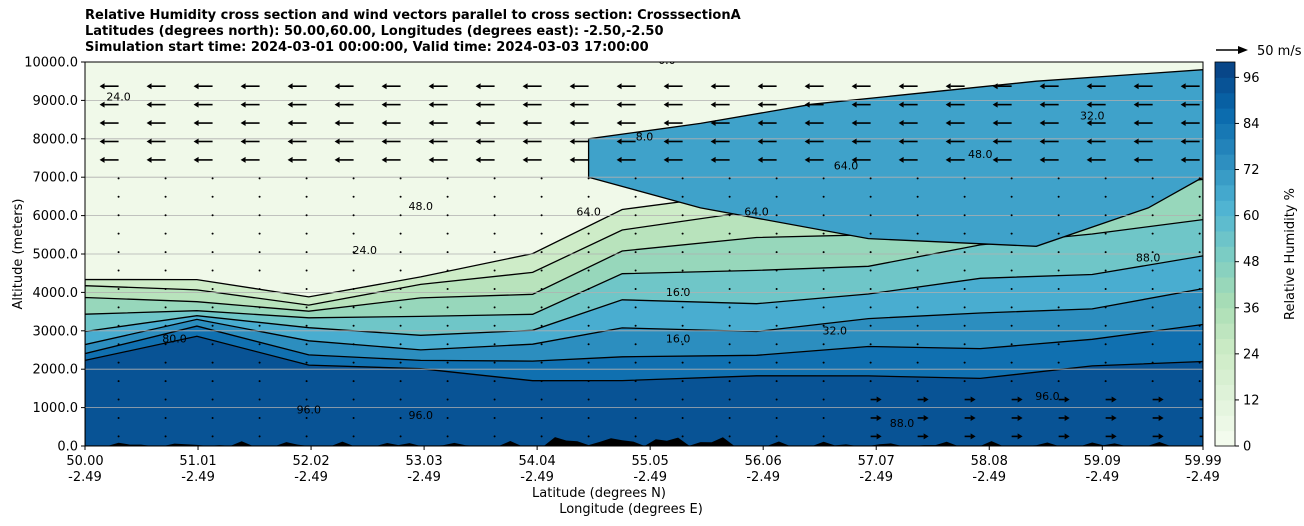  Describe the element at coordinates (763, 461) in the screenshot. I see `x-tick-label-lat: 56.06` at that location.